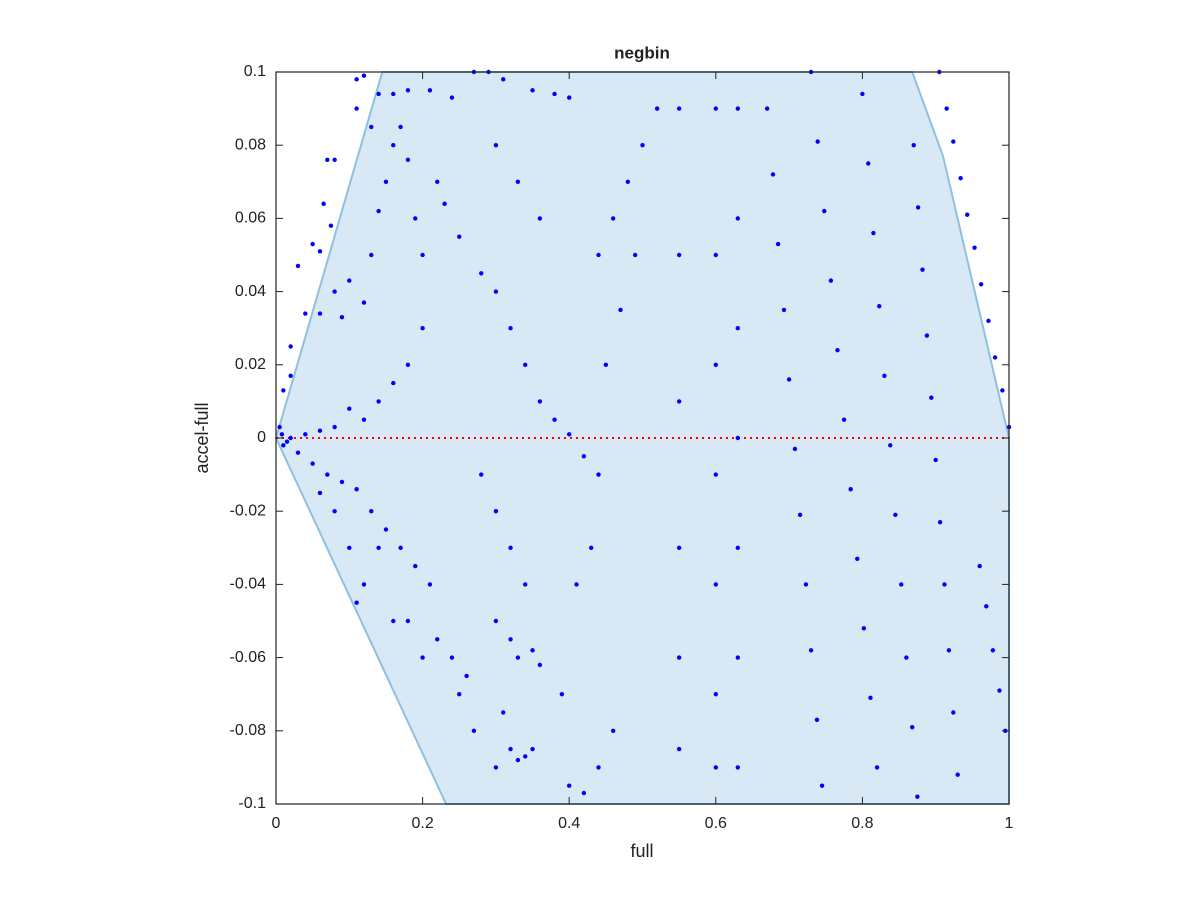 This screenshot has width=1200, height=900. I want to click on x-tick-label: 0.4, so click(569, 823).